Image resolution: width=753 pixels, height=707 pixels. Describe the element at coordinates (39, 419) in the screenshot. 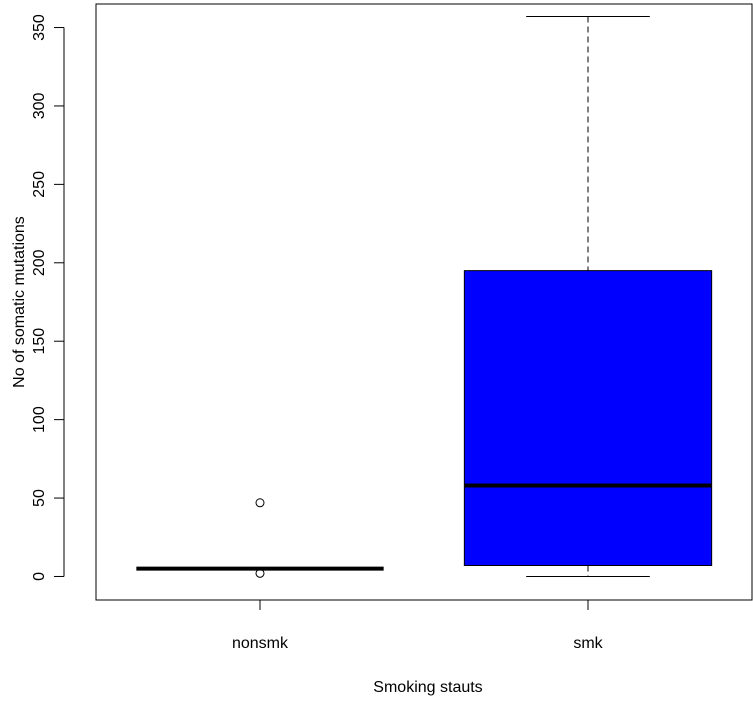

I see `y-tick-label: 100` at that location.